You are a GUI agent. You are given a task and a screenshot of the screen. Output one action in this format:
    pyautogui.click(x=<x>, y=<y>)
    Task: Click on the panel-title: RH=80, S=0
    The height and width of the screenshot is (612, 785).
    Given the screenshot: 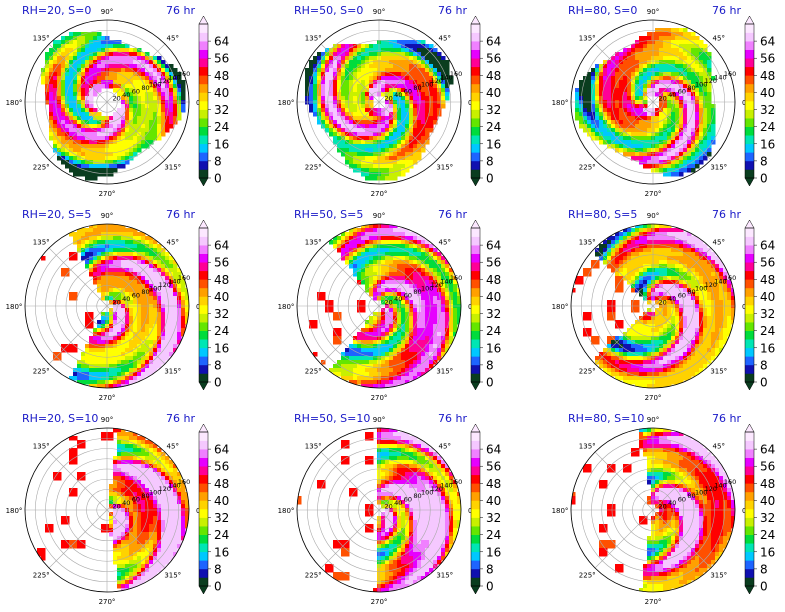 What is the action you would take?
    pyautogui.click(x=603, y=10)
    